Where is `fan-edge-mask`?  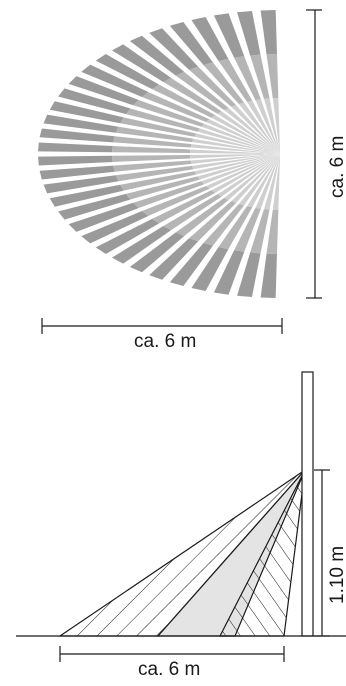 fan-edge-mask is located at coordinates (285, 154).